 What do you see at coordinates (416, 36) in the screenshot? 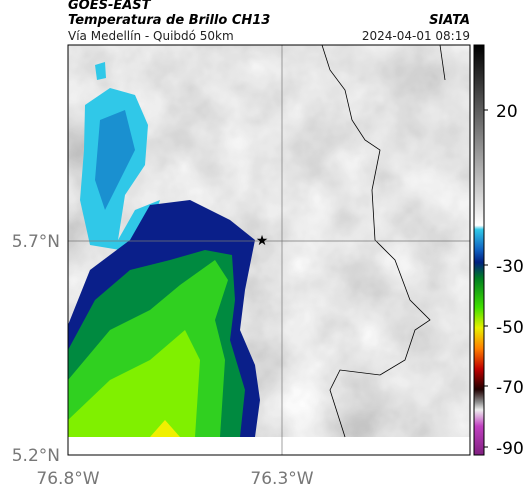
I see `timestamp: 2024-04-01 08:19` at bounding box center [416, 36].